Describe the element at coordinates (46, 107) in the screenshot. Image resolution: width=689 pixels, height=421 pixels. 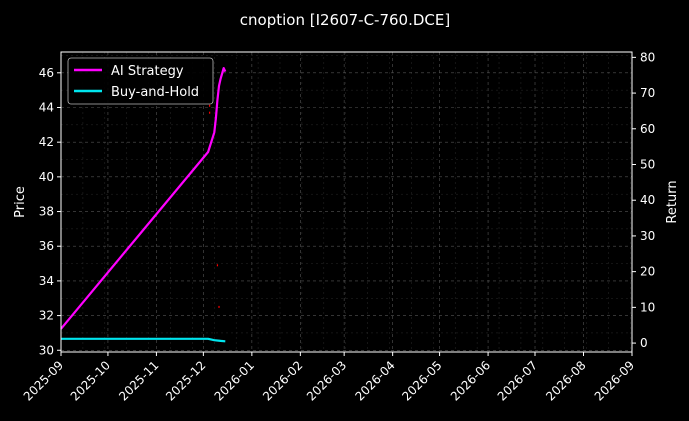
I see `y-tick-label: 44` at that location.